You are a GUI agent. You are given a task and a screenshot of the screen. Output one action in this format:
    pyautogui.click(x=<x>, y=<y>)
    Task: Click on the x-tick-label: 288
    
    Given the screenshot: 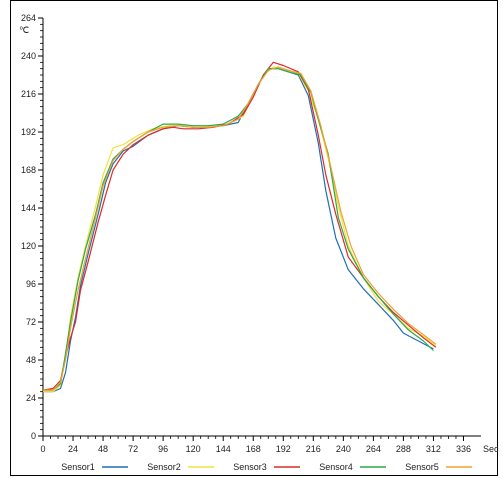 What is the action you would take?
    pyautogui.click(x=403, y=449)
    